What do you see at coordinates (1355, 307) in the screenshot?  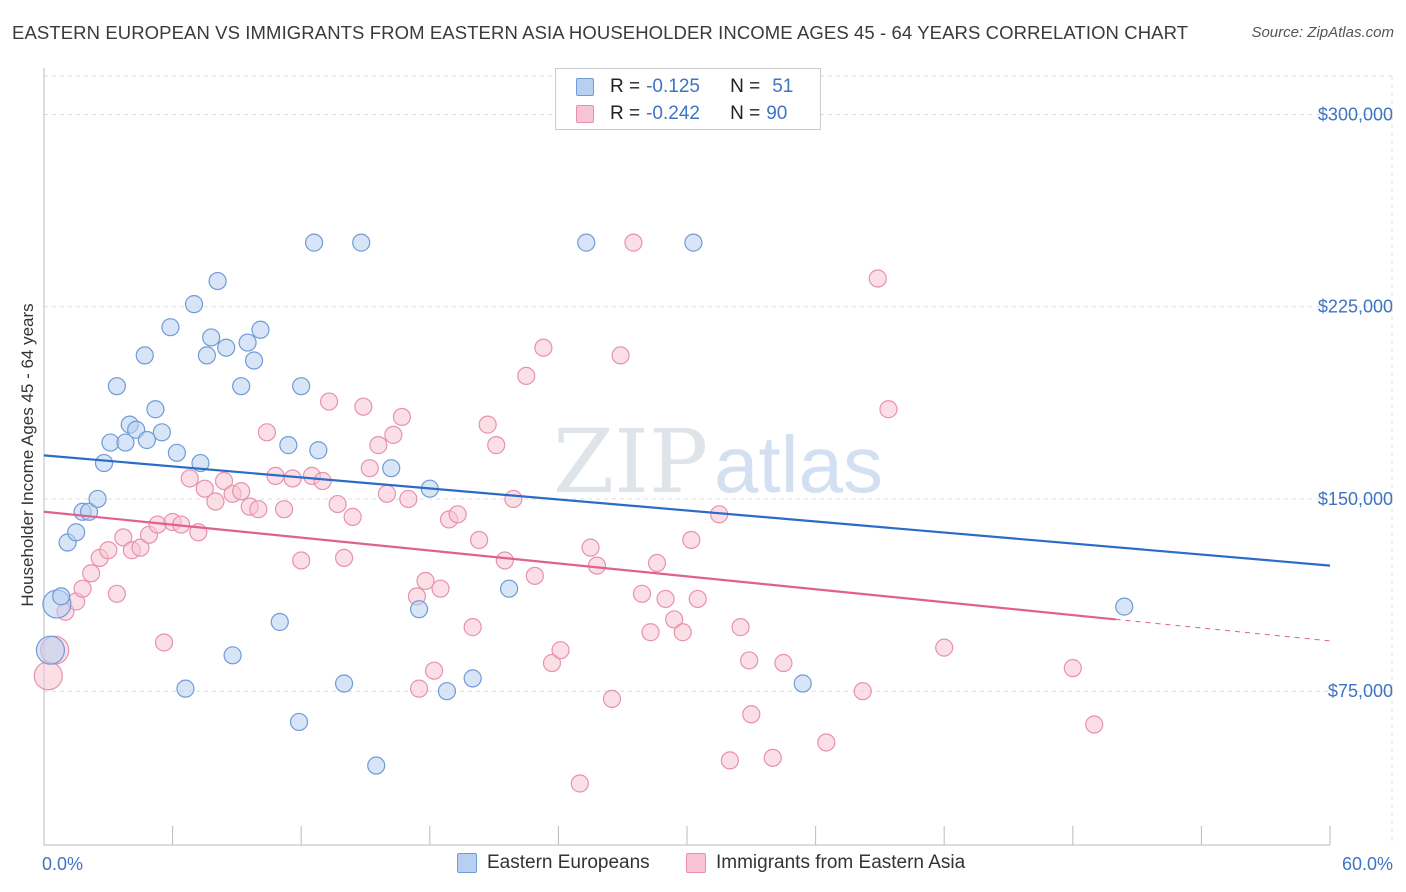 I see `y-tick-label: $225,000` at bounding box center [1355, 307].